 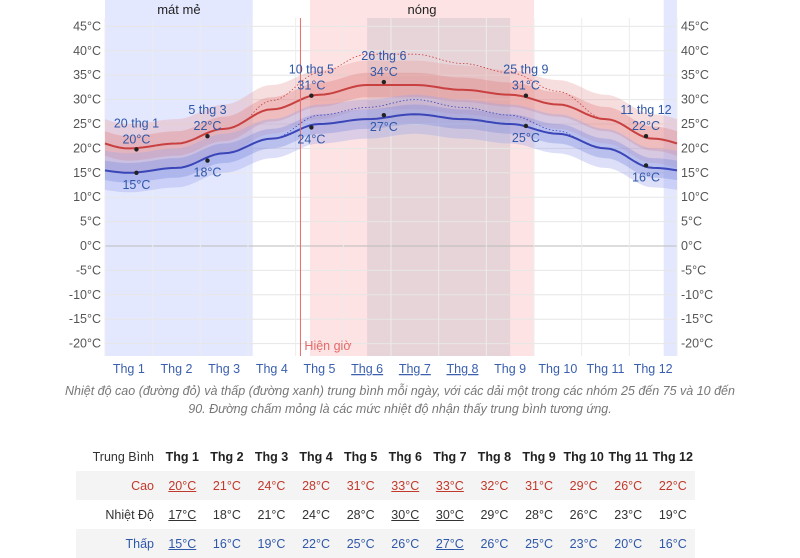 What do you see at coordinates (320, 369) in the screenshot?
I see `x-tick-label: Thg 5` at bounding box center [320, 369].